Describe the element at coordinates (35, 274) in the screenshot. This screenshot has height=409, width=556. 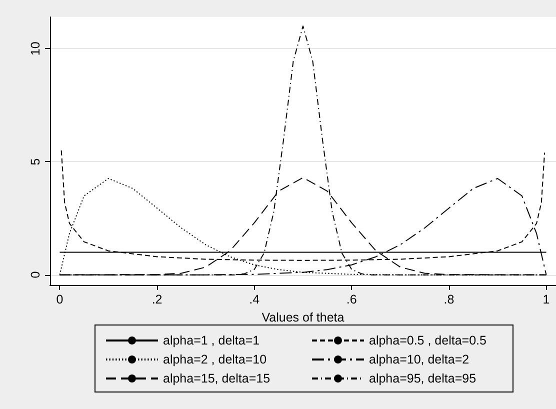
I see `y-tick-label: 0` at that location.